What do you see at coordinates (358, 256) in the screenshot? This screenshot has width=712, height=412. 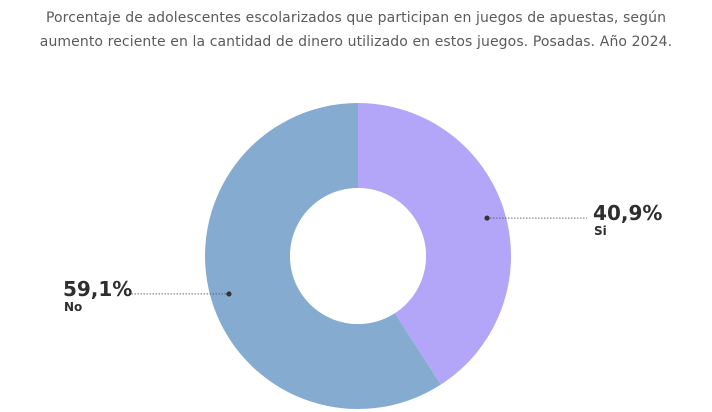 I see `donut-hole` at bounding box center [358, 256].